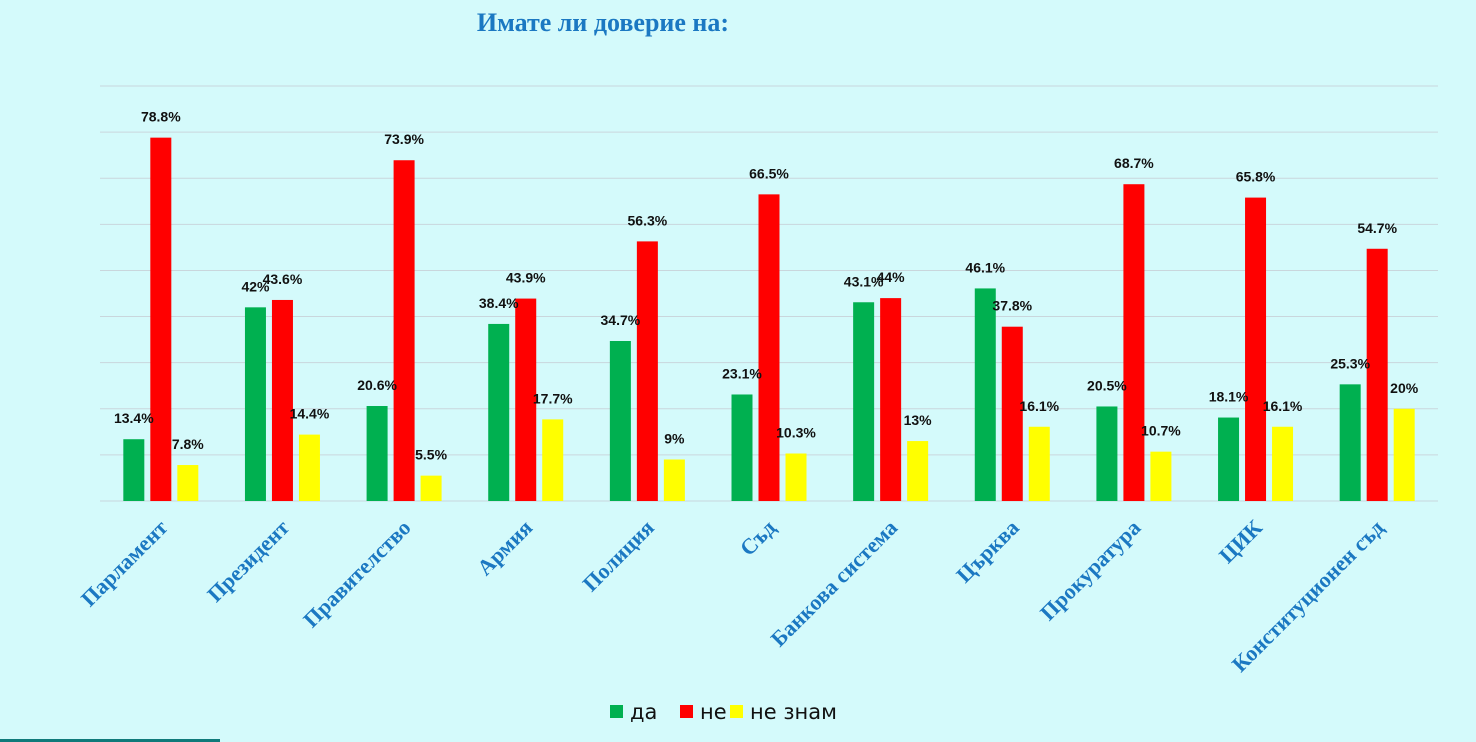 This screenshot has height=742, width=1476. Describe the element at coordinates (674, 439) in the screenshot. I see `data-label: 9%` at that location.